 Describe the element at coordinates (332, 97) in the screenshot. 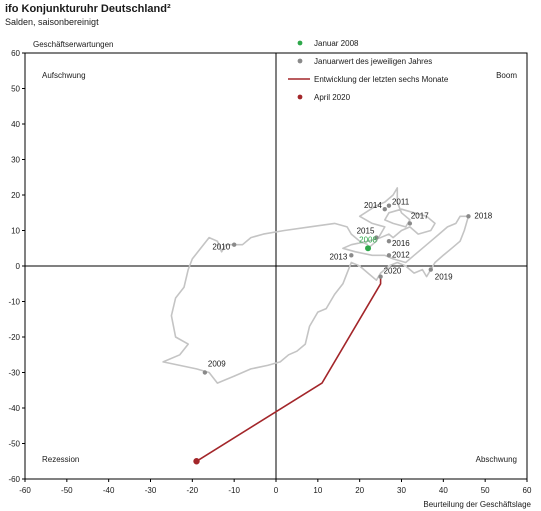

I see `legend-label-3: April 2020` at that location.